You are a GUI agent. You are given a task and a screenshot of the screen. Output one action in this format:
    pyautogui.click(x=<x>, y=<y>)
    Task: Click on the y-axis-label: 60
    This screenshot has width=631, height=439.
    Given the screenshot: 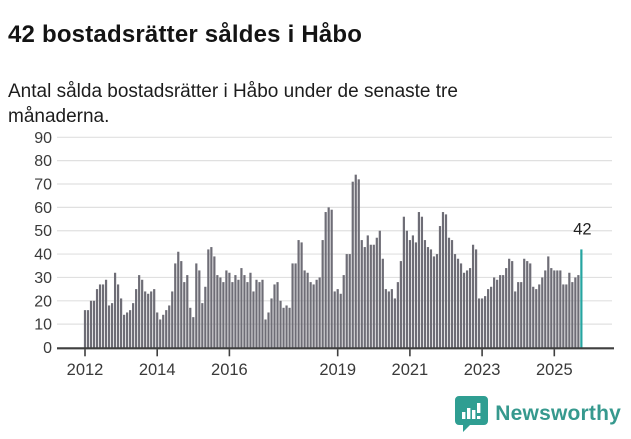 What is the action you would take?
    pyautogui.click(x=43, y=208)
    